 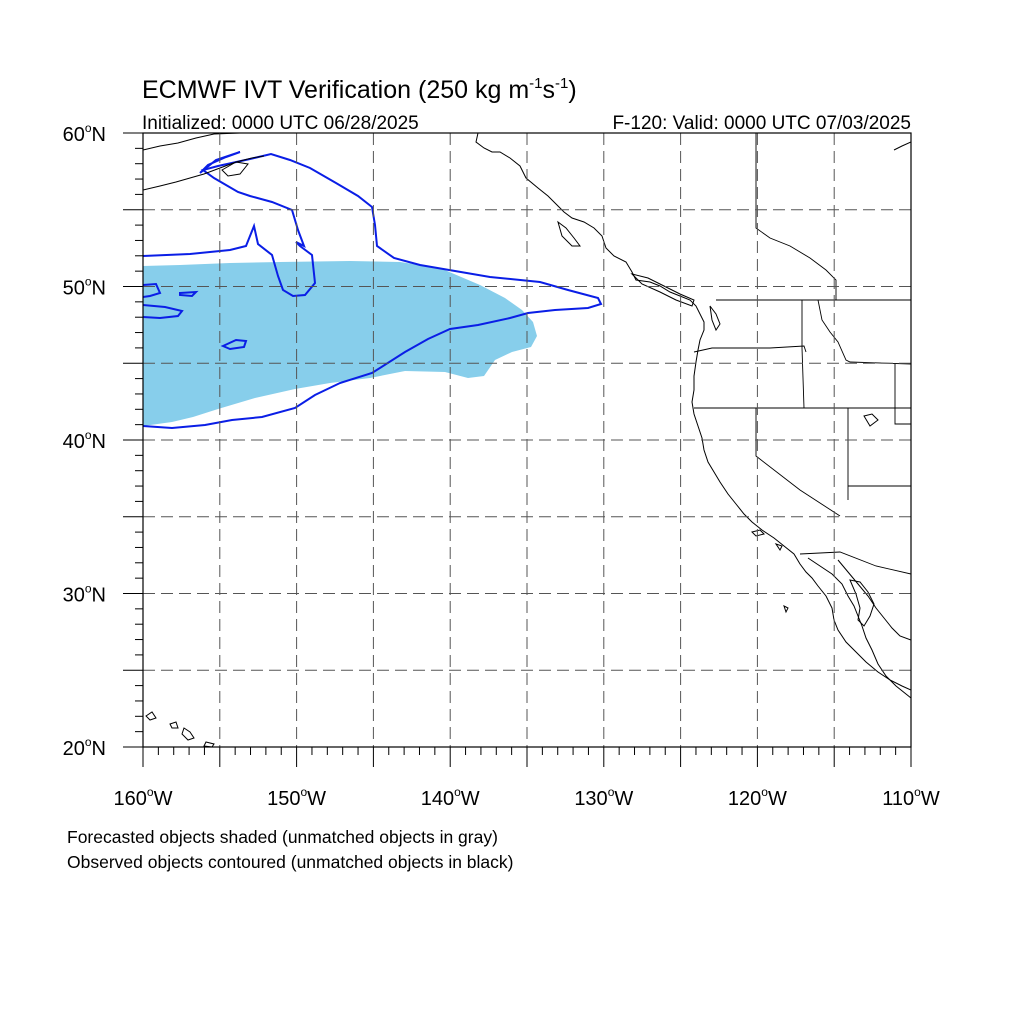 What do you see at coordinates (864, 332) in the screenshot?
I see `montana-idaho-border` at bounding box center [864, 332].